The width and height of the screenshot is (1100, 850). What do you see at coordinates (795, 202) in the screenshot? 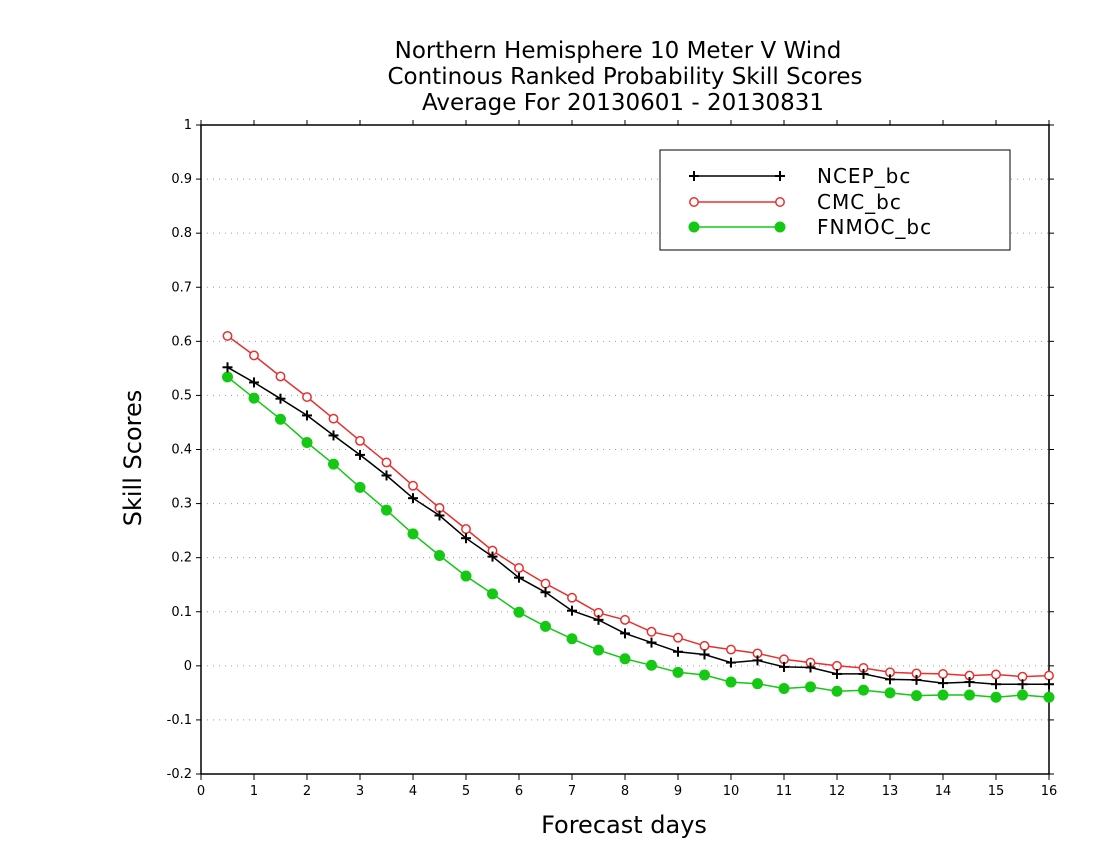
I see `legend-entry-CMC_bc: CMC_bc` at bounding box center [795, 202].